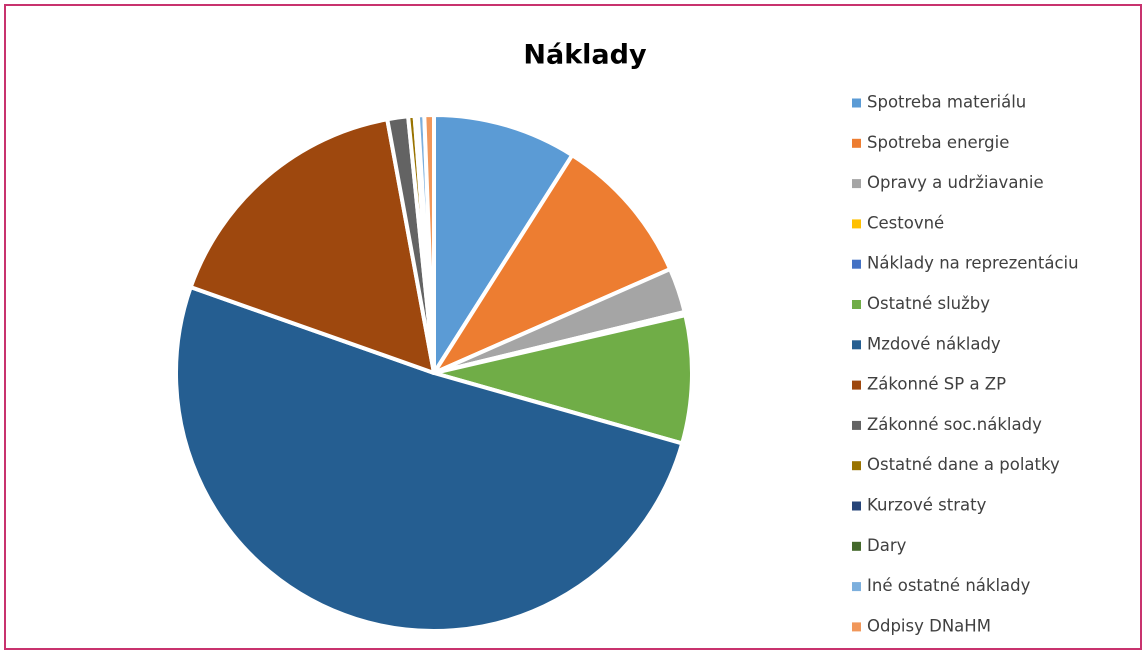 The image size is (1146, 654). Describe the element at coordinates (929, 625) in the screenshot. I see `legend-label: Odpisy DNaHM` at that location.